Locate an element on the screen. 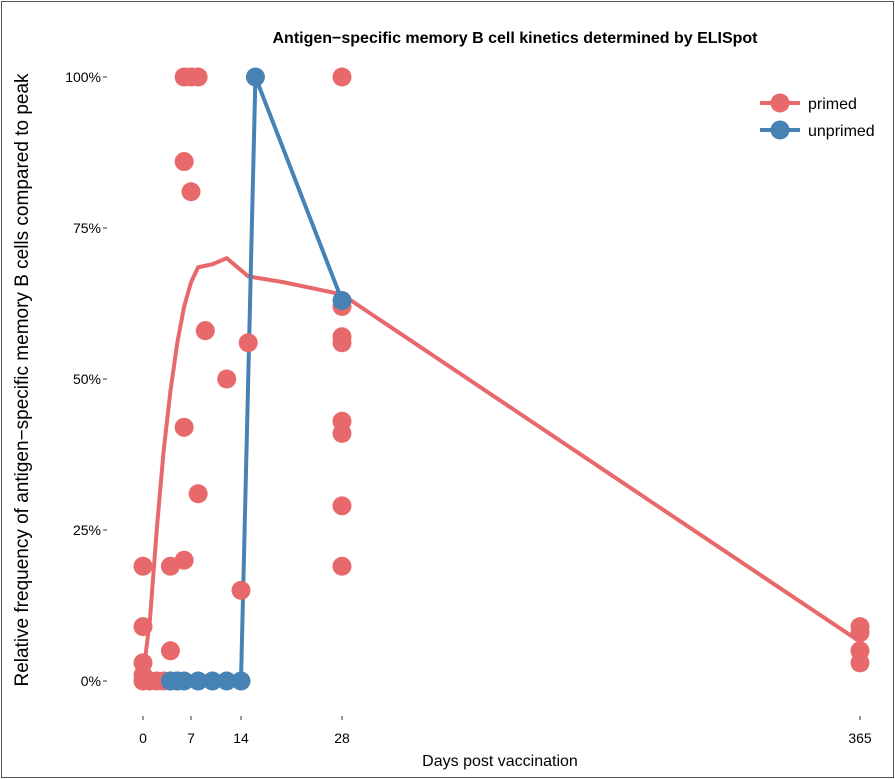 The height and width of the screenshot is (779, 895). y-tick-label: 0% is located at coordinates (91, 681).